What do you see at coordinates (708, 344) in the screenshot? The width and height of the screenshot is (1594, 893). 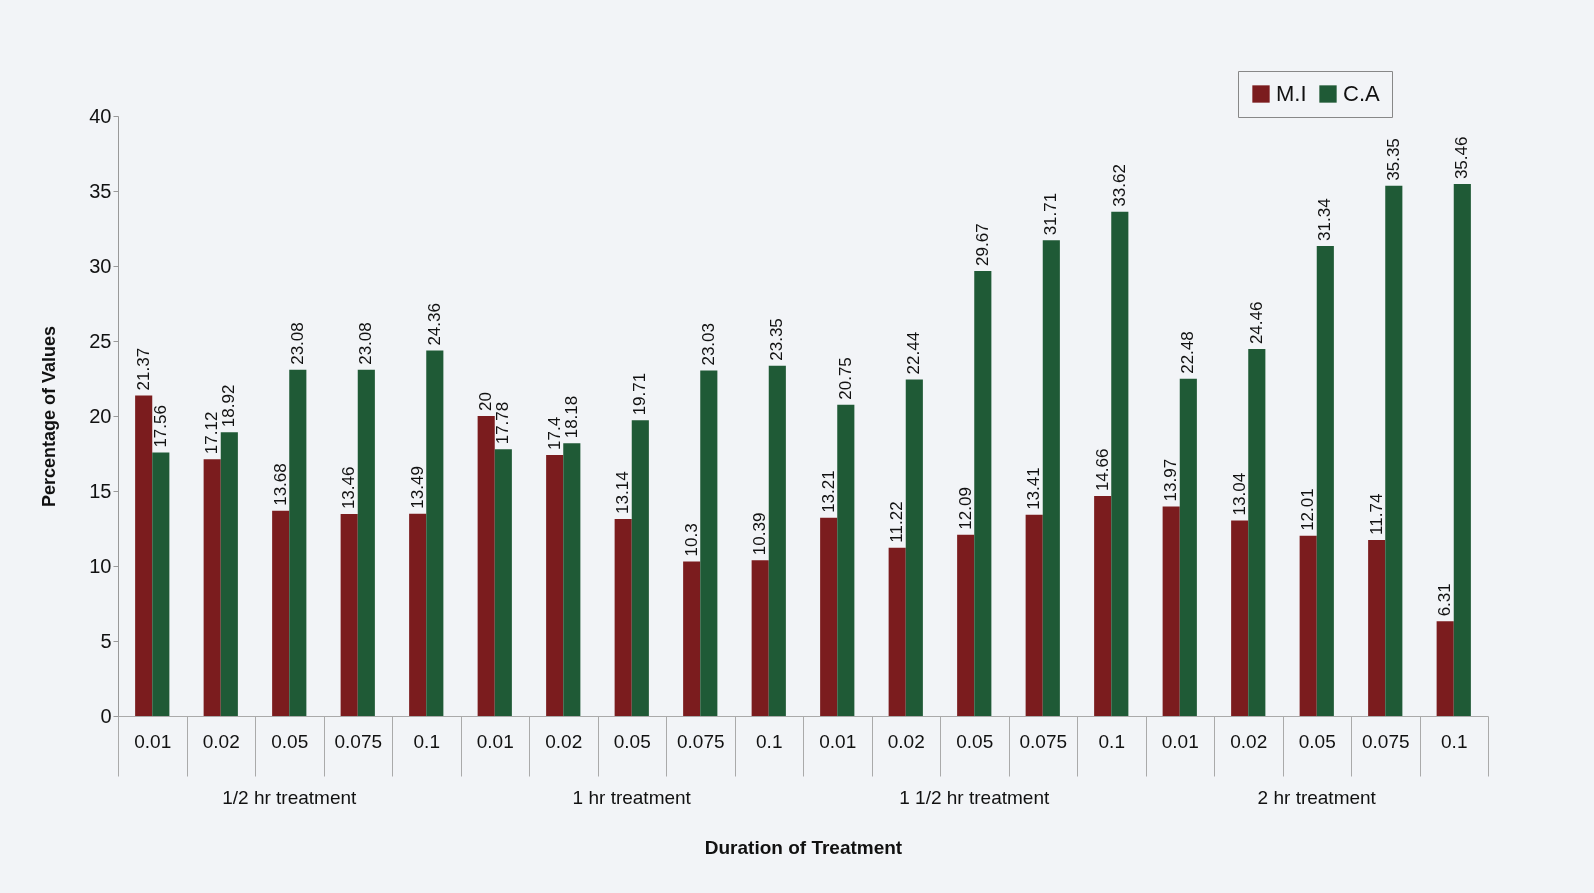 I see `data-label: 23.03` at bounding box center [708, 344].